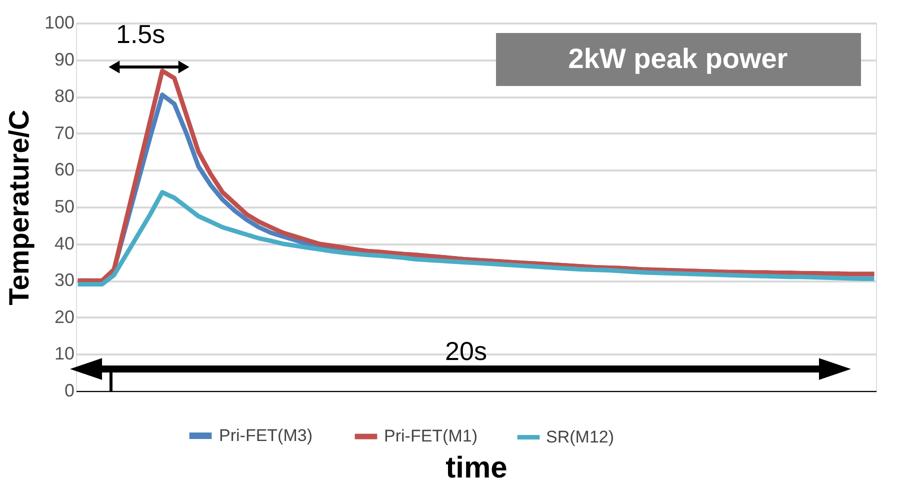 This screenshot has width=907, height=490. I want to click on y-tick-label: 10, so click(64, 354).